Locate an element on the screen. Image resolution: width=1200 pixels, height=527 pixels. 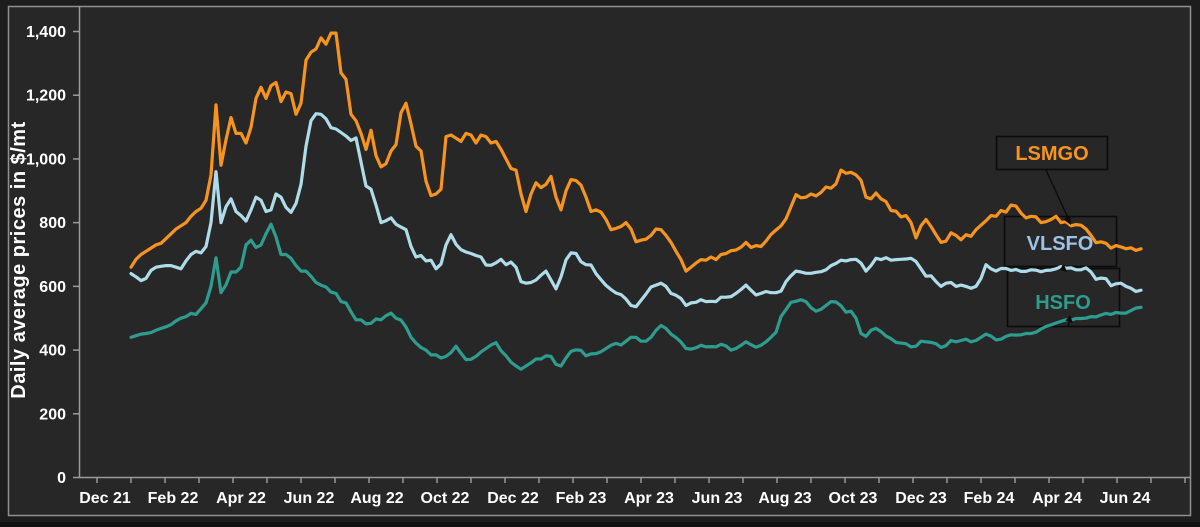
y-axis-title: Daily average prices in $/mt is located at coordinates (19, 259).